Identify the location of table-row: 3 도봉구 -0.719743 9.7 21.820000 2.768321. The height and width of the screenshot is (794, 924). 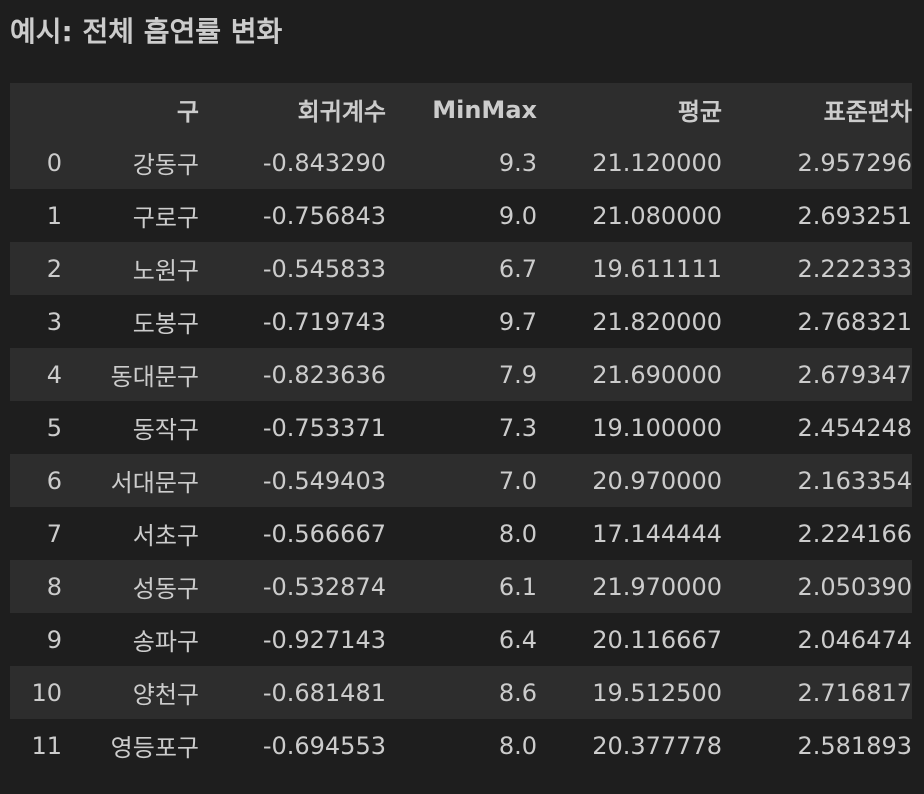
(461, 321).